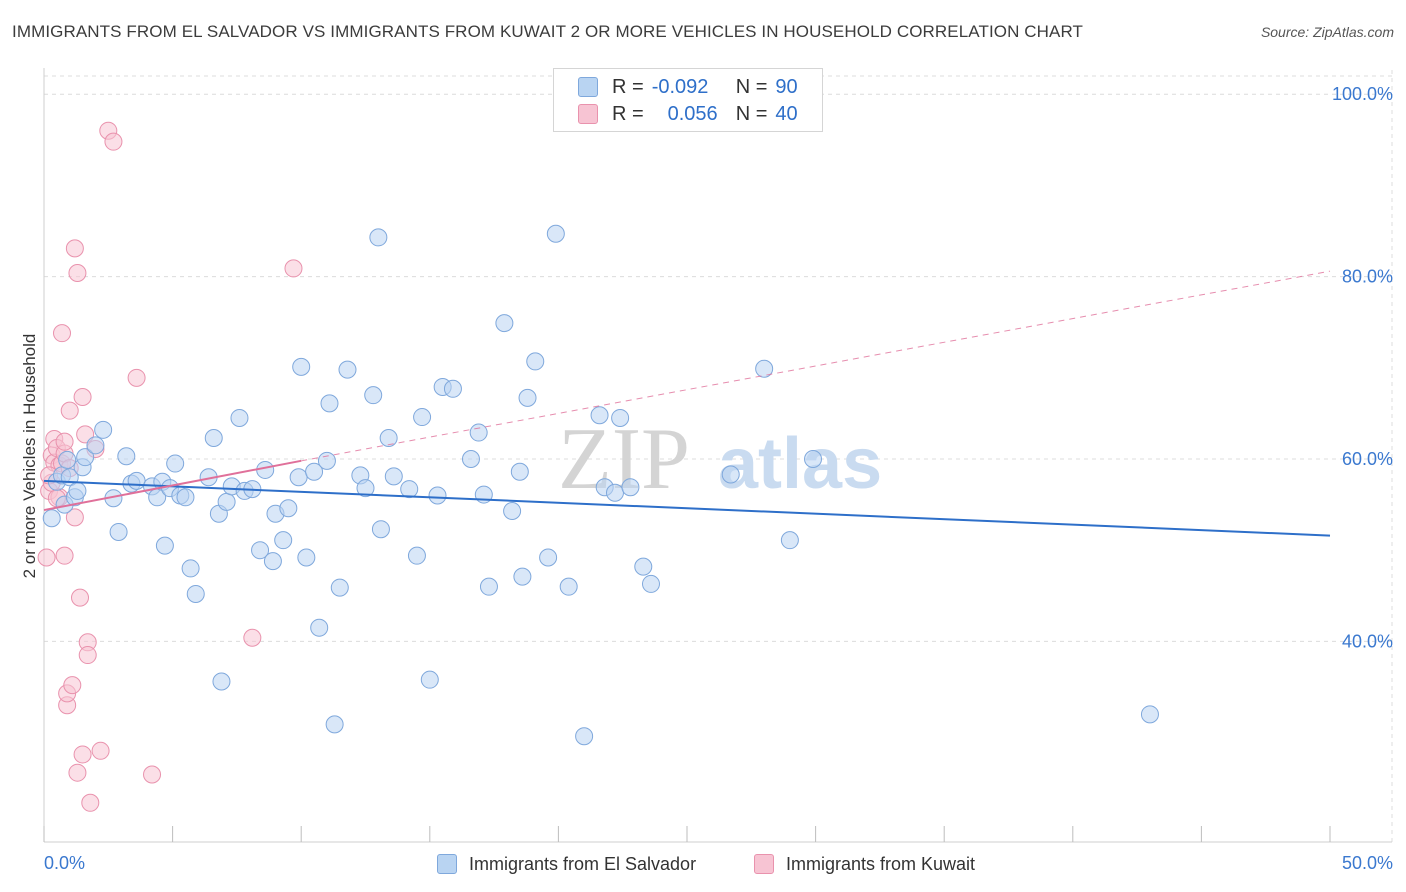  I want to click on legend-swatch-blue, so click(447, 864).